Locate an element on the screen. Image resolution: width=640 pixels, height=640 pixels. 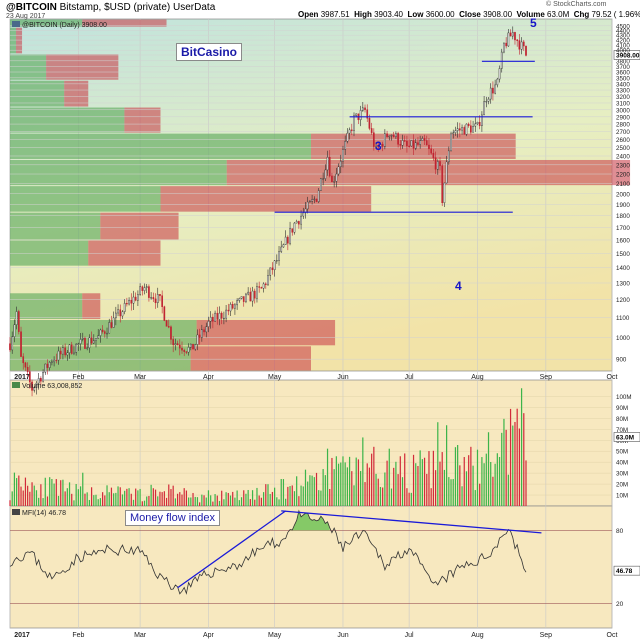
symbol: @BITCOIN is located at coordinates (31, 7).